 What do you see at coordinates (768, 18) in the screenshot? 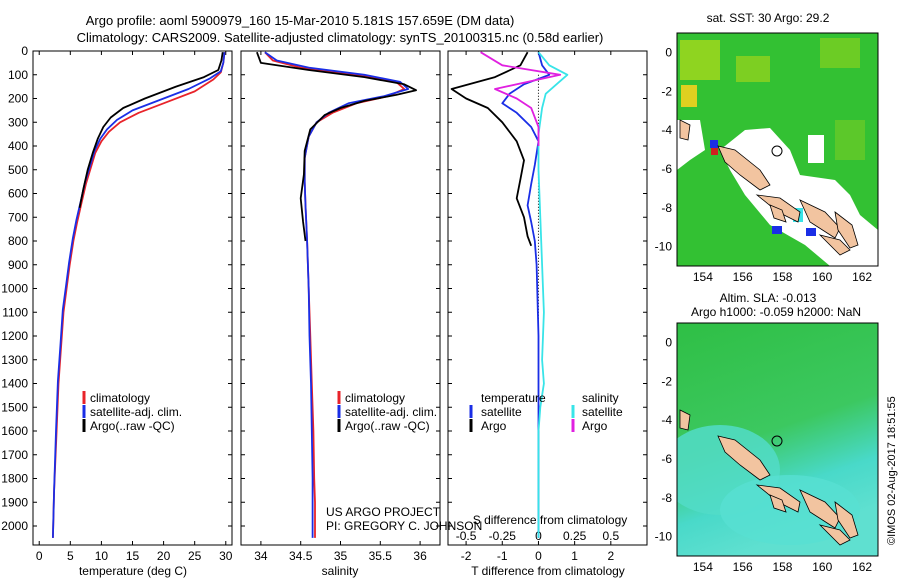
I see `sst-map-title: sat. SST: 30 Argo: 29.2` at bounding box center [768, 18].